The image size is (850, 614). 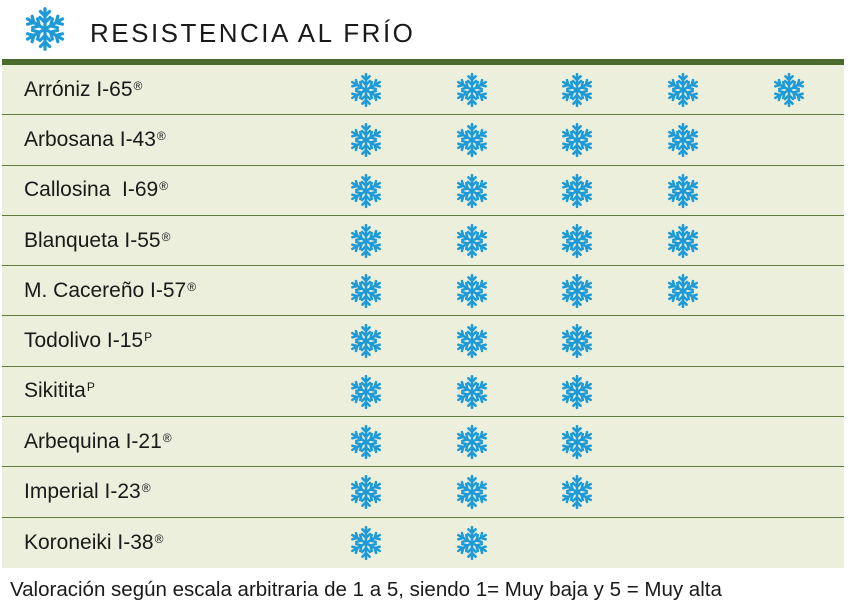 I want to click on row-label: Arróniz I-65 ®, so click(x=83, y=89).